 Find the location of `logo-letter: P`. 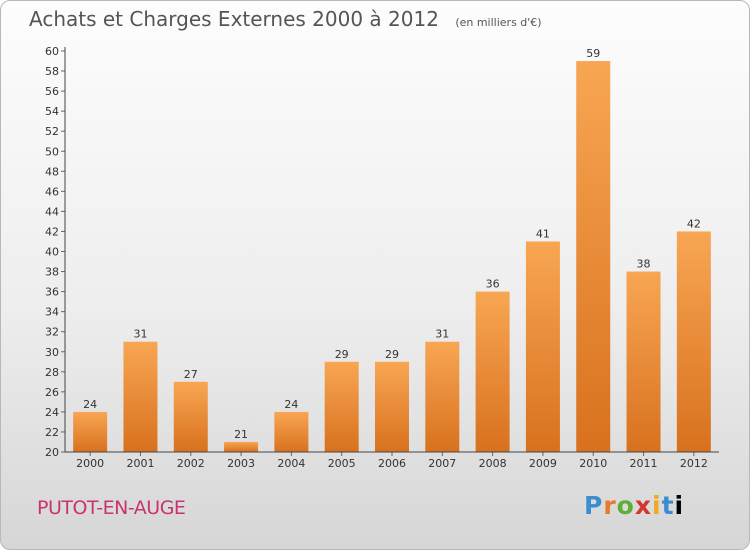

logo-letter: P is located at coordinates (594, 505).